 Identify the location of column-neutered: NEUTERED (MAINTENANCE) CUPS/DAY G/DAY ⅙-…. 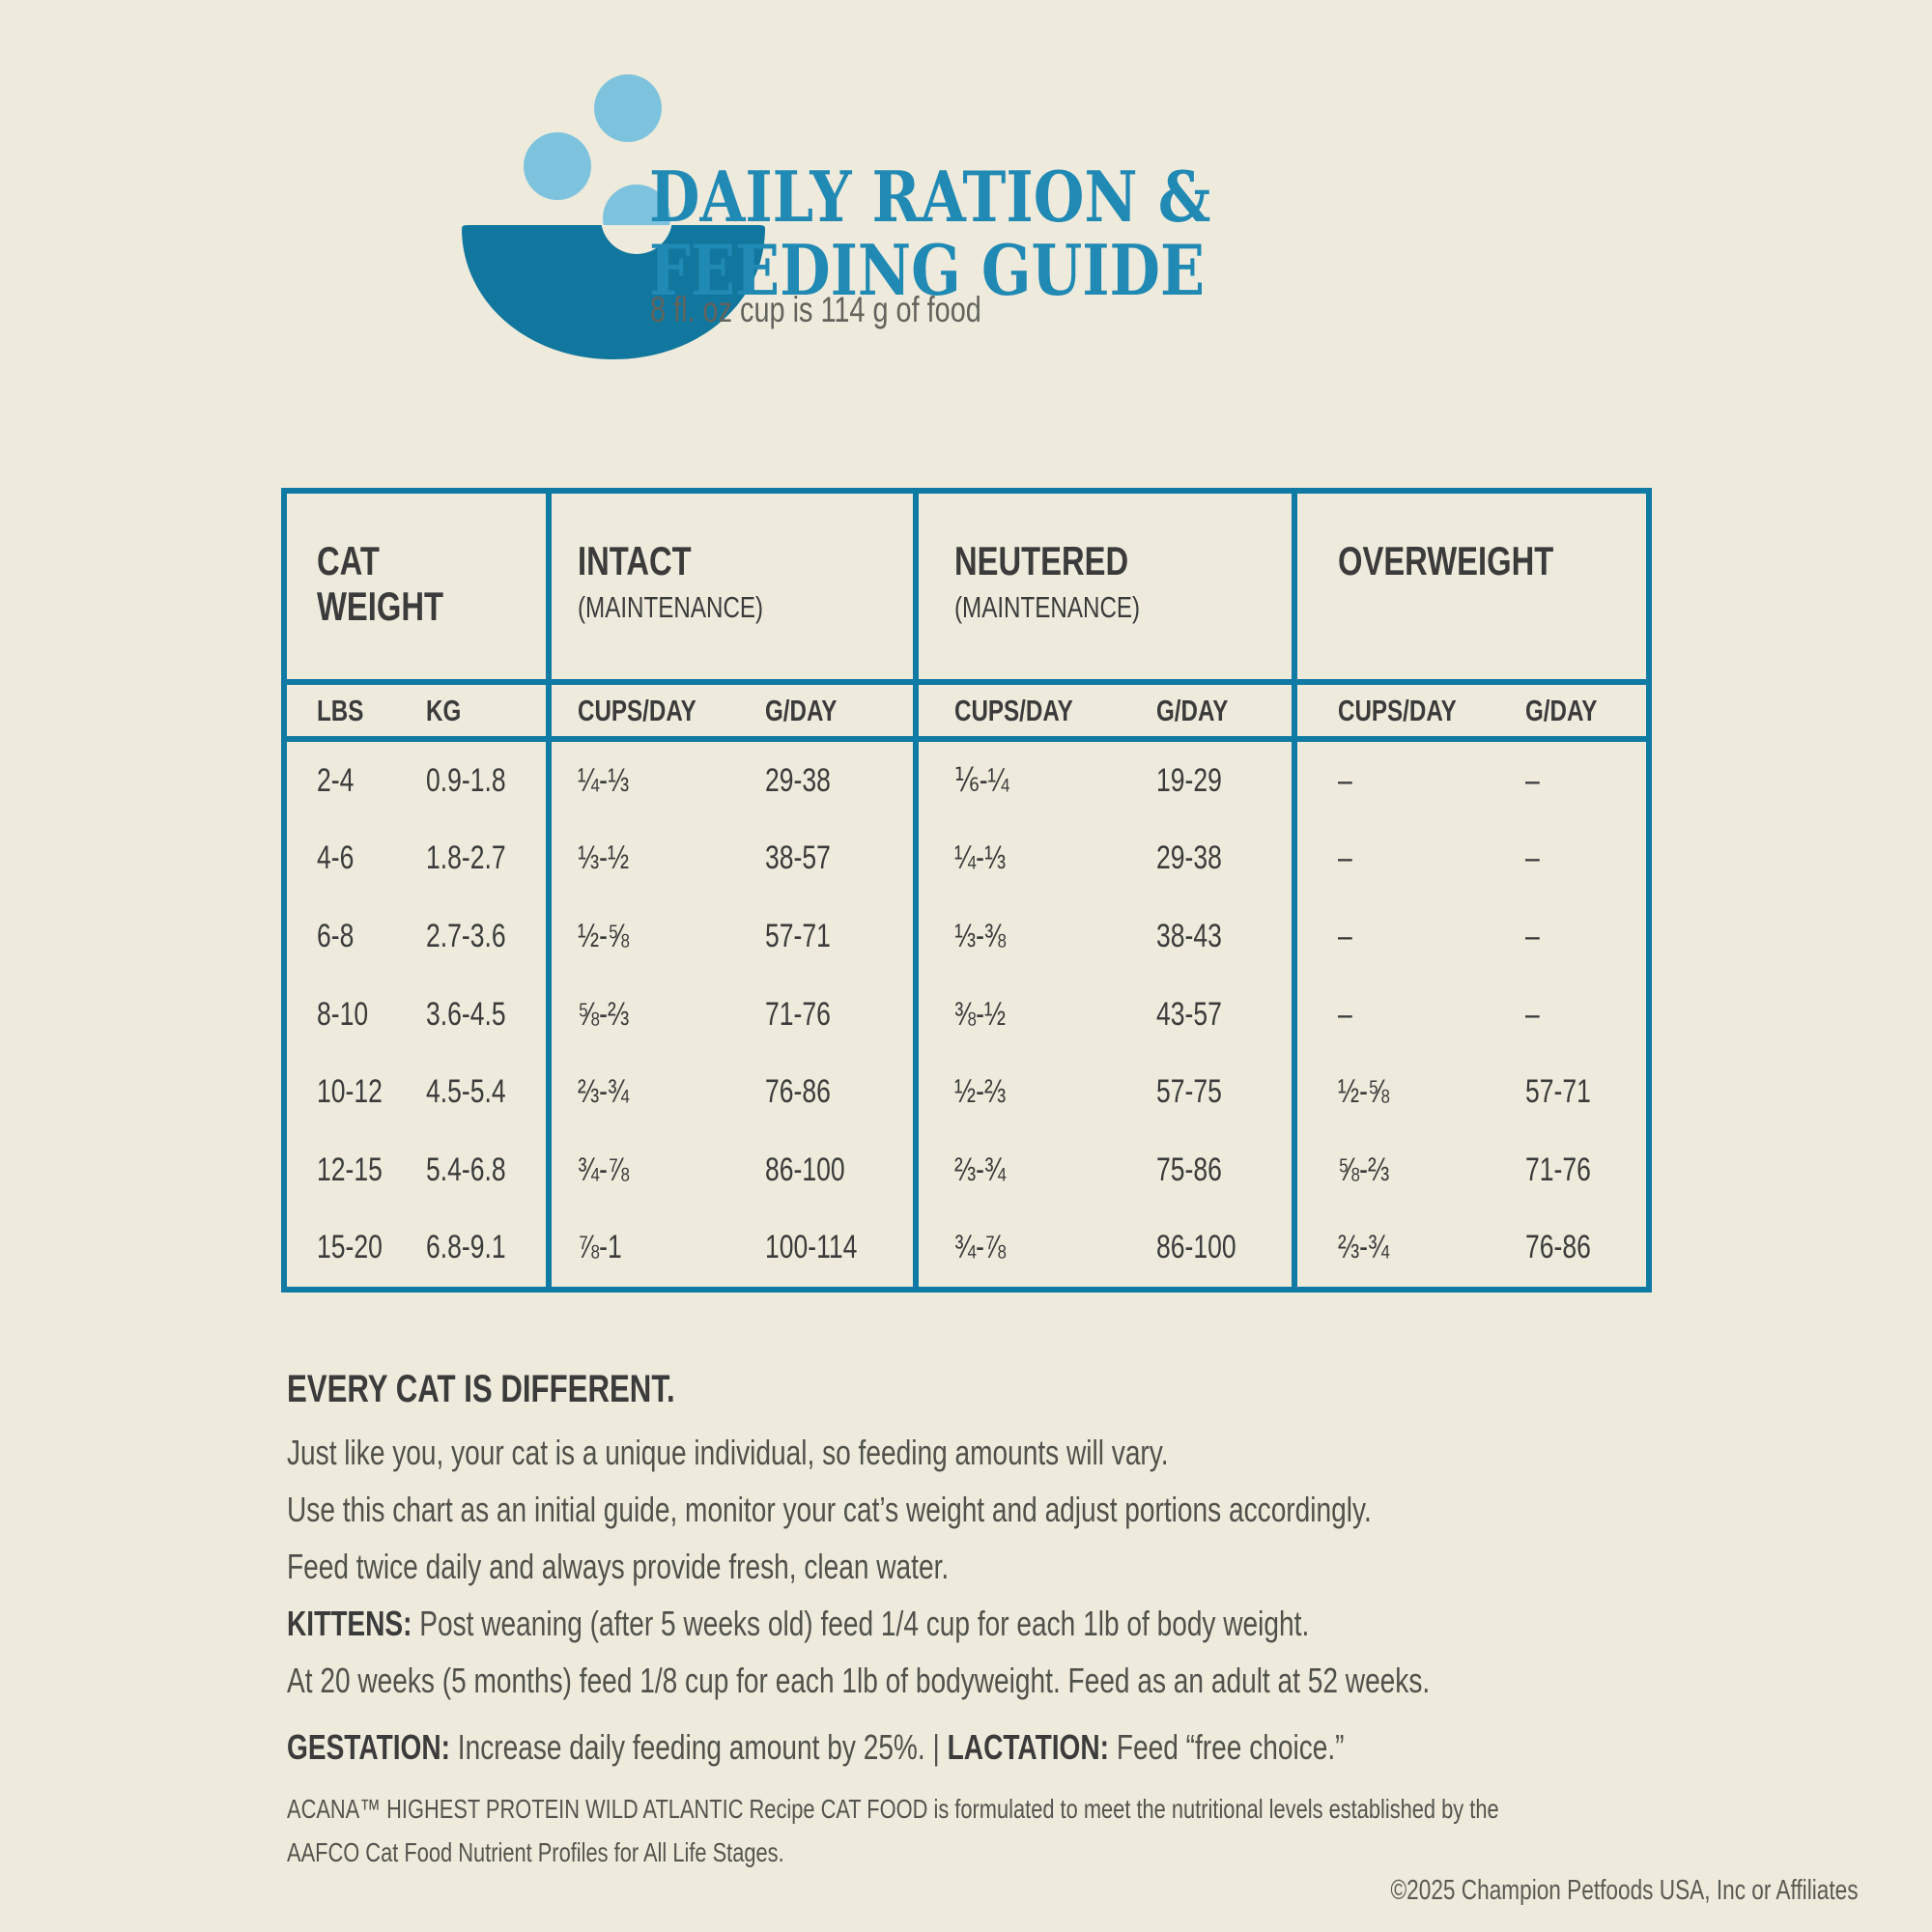
(1108, 890).